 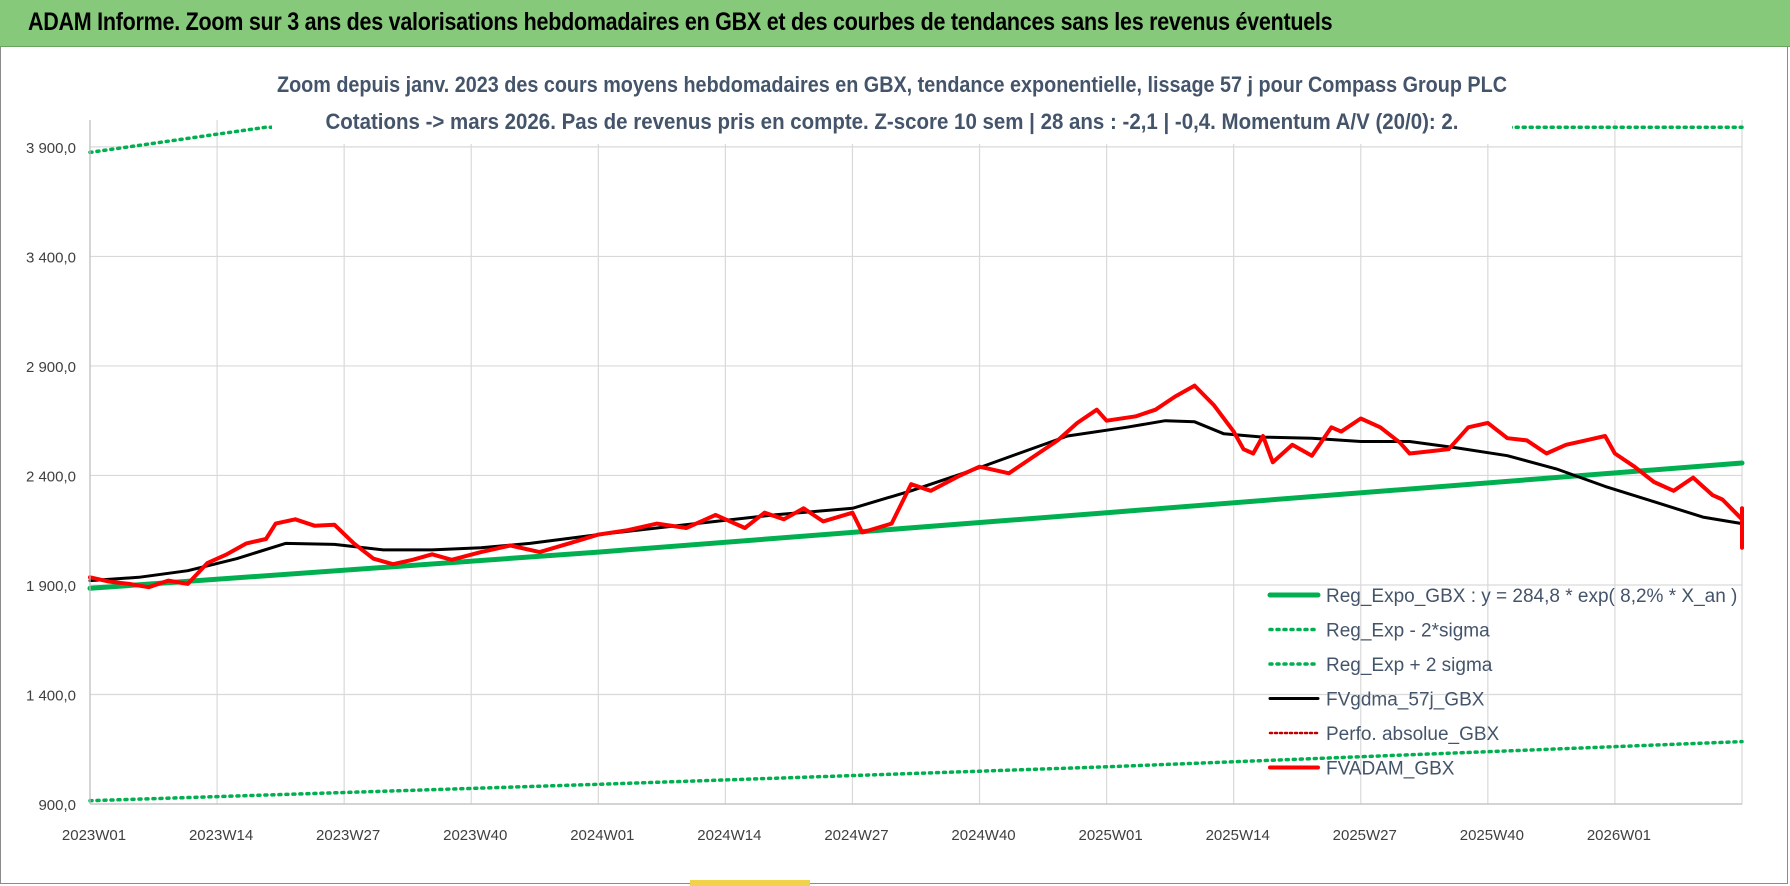 What do you see at coordinates (983, 835) in the screenshot?
I see `x-tick-label: 2024W40` at bounding box center [983, 835].